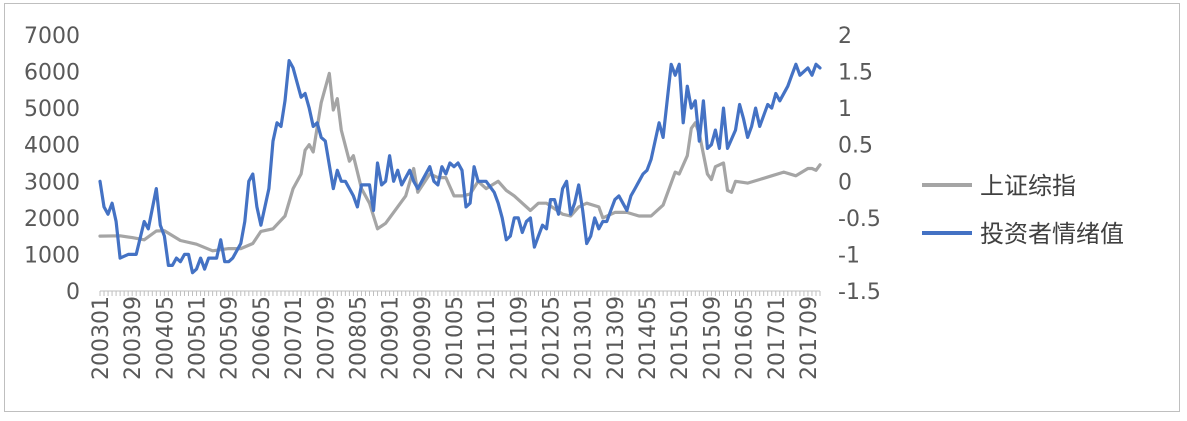 The image size is (1187, 421). Describe the element at coordinates (845, 109) in the screenshot. I see `right-tick-label: 1` at that location.